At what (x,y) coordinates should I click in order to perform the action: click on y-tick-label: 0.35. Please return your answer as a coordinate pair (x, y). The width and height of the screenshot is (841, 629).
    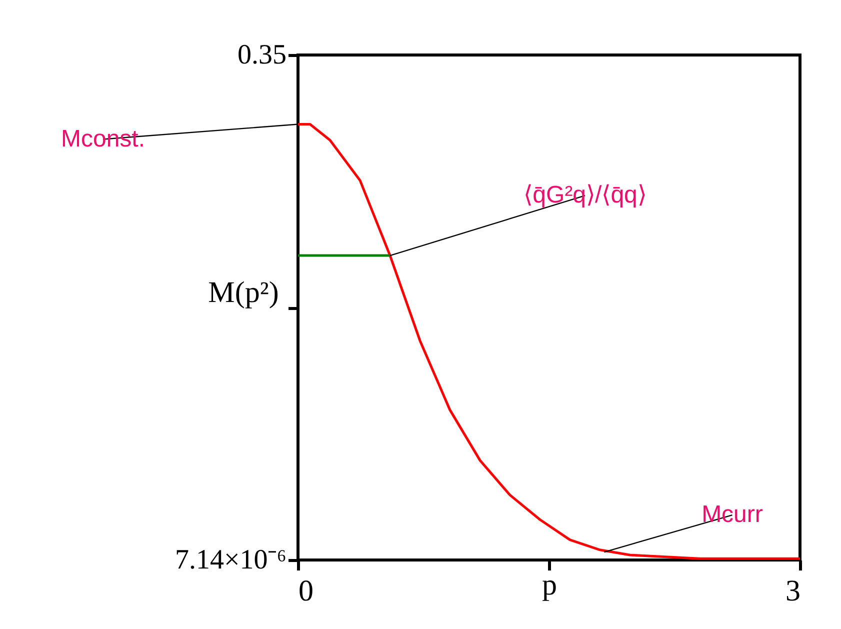
    Looking at the image, I should click on (262, 55).